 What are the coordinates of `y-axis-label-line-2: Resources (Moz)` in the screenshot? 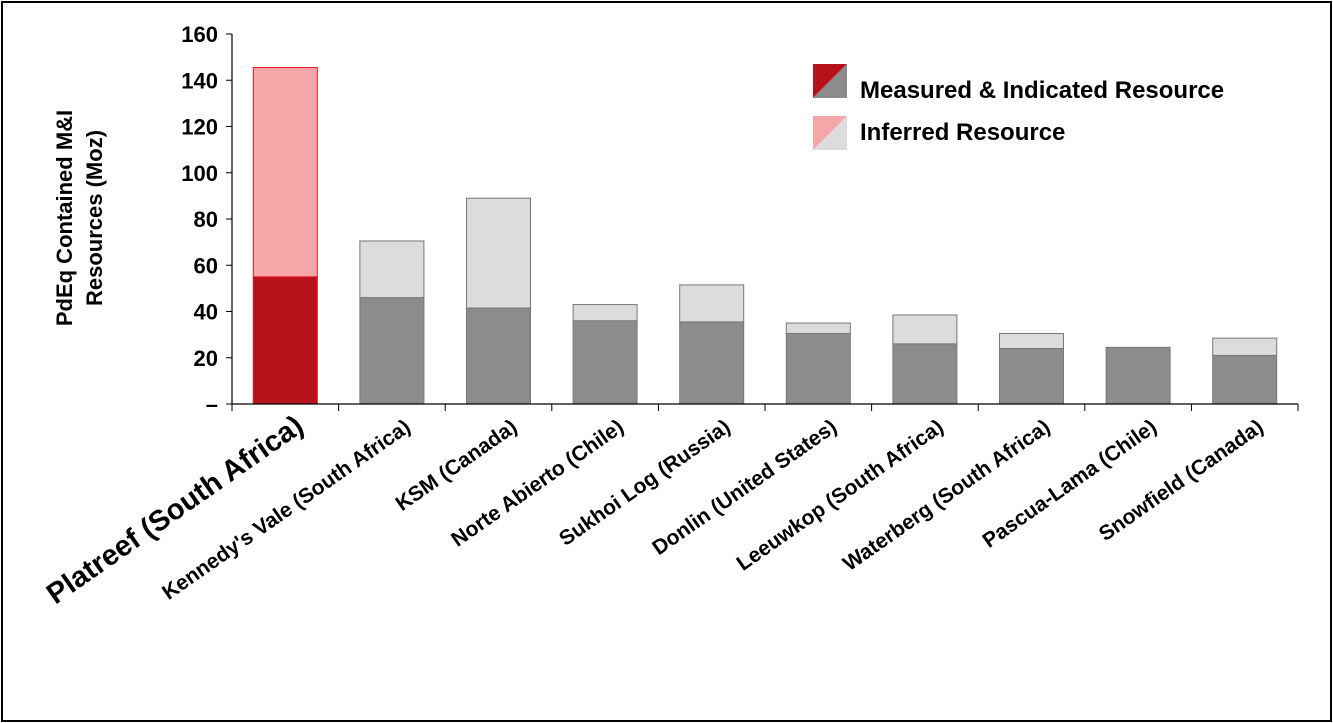 It's located at (94, 218).